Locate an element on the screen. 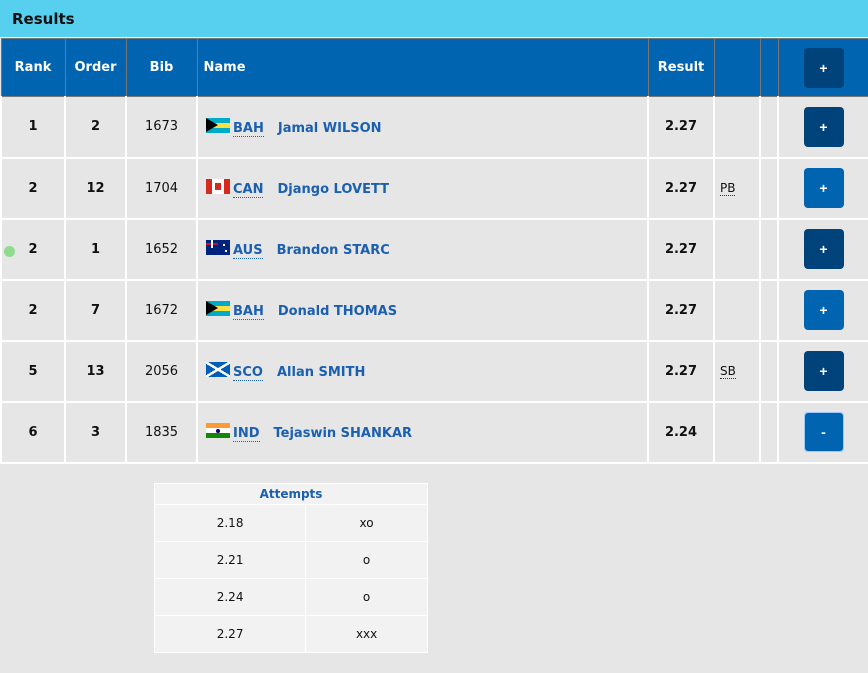  order-cell: 13 is located at coordinates (95, 371).